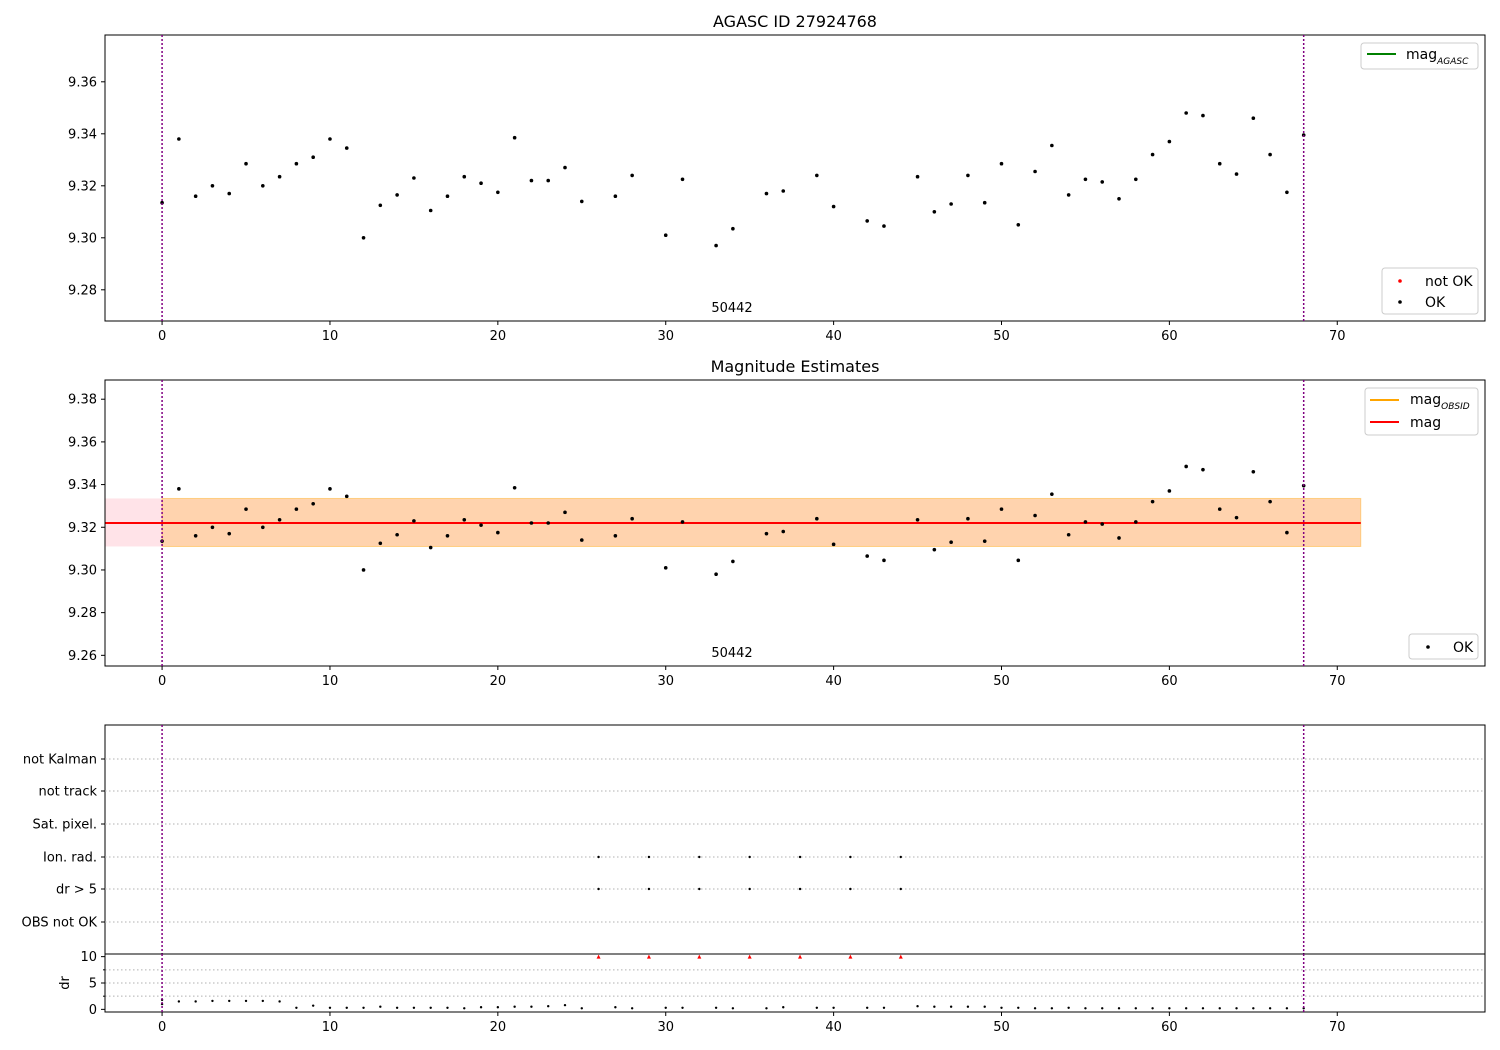  Describe the element at coordinates (1440, 402) in the screenshot. I see `legend-label-mag-obsid: magOBSID` at that location.